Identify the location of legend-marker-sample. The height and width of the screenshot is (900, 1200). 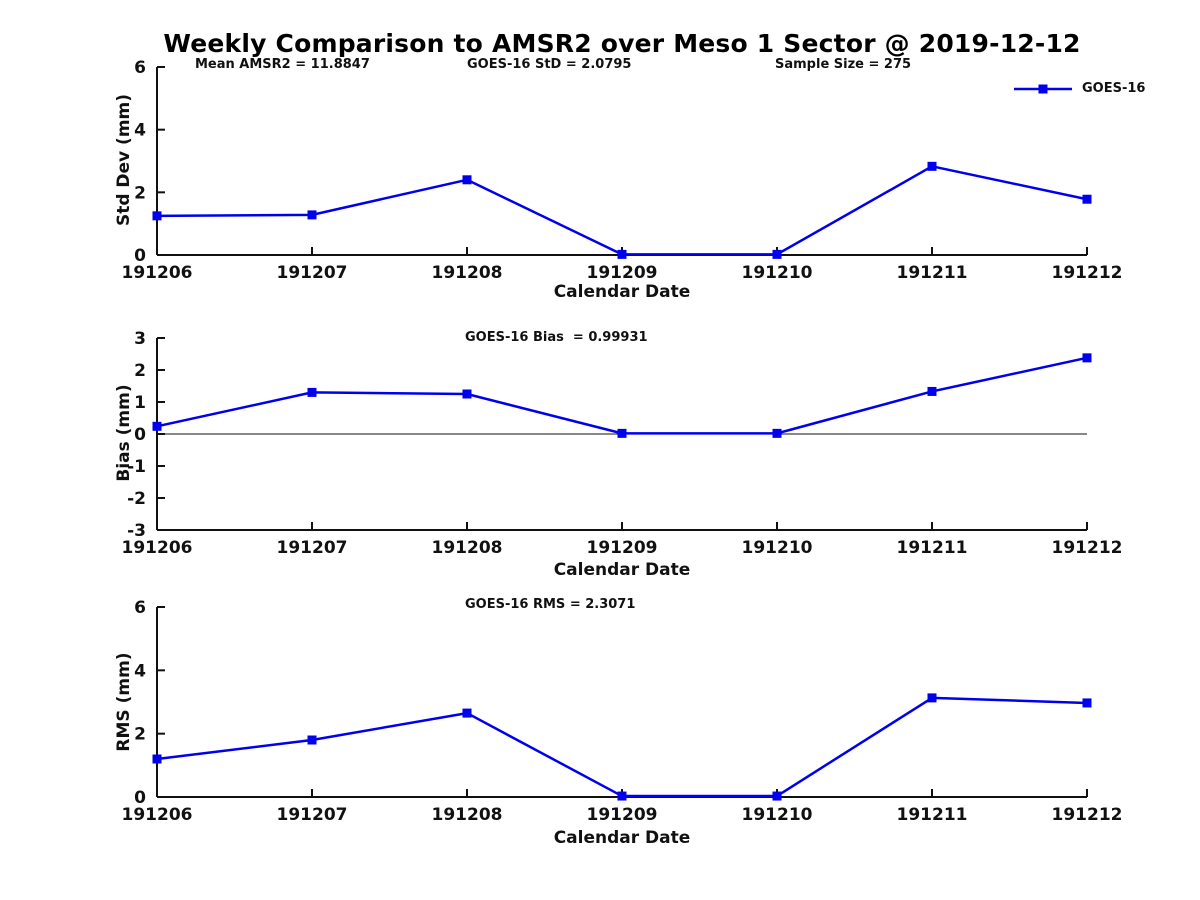
(1043, 88).